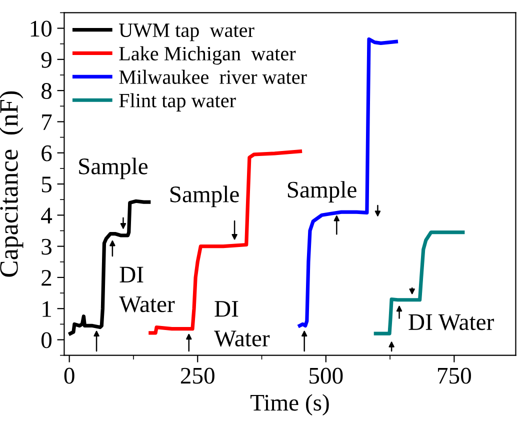  What do you see at coordinates (177, 102) in the screenshot?
I see `legend-label: Flint tap water` at bounding box center [177, 102].